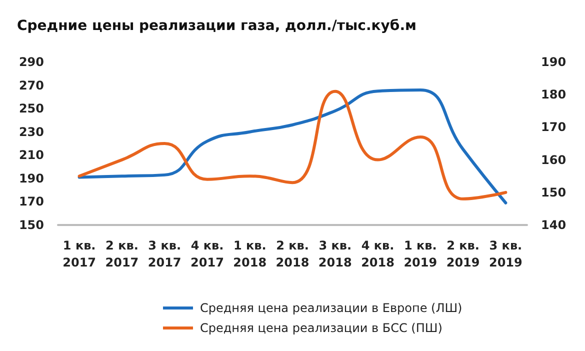 The height and width of the screenshot is (351, 585). I want to click on x-tick-label: 2 кв. 2018, so click(293, 254).